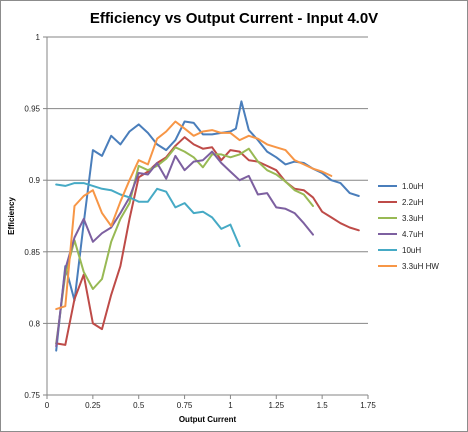 The height and width of the screenshot is (432, 468). Describe the element at coordinates (11, 216) in the screenshot. I see `y-axis-label: Efficiency` at that location.